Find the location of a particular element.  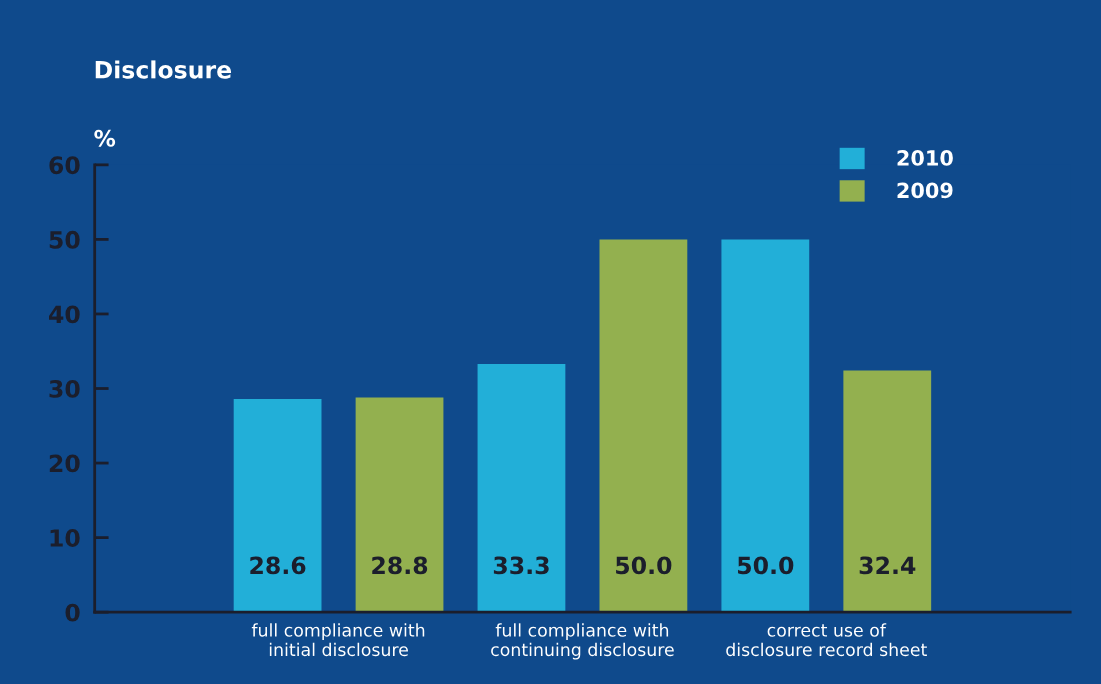

legend-label: 2009 is located at coordinates (925, 190).